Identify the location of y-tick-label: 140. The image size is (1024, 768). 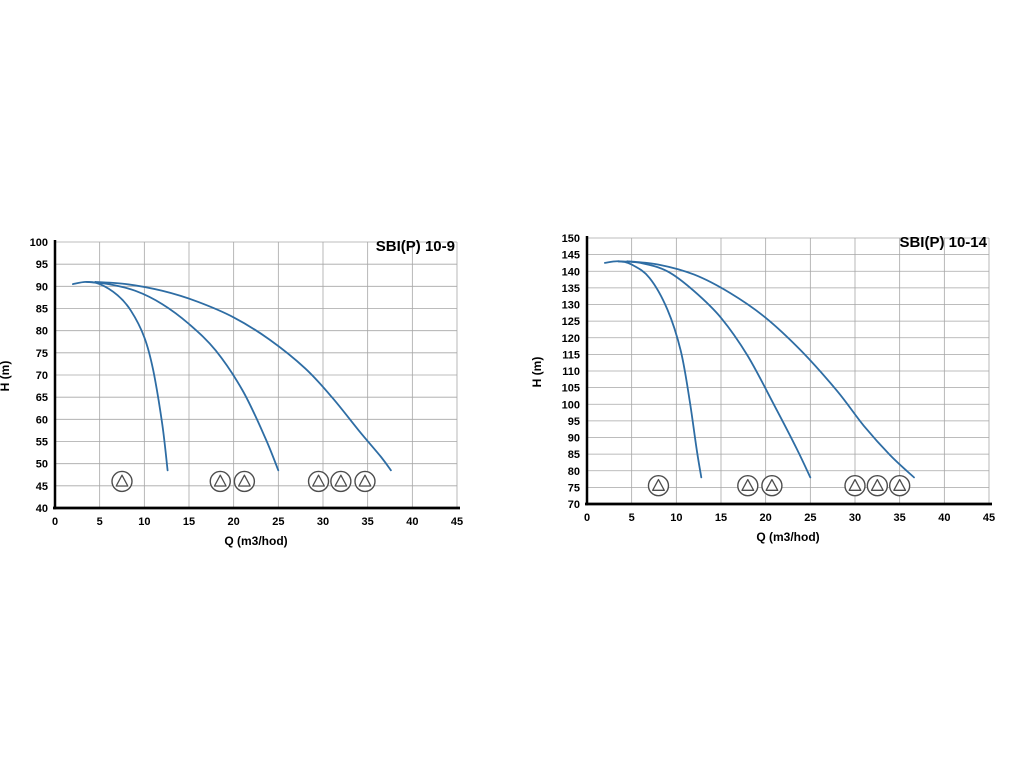
(571, 272).